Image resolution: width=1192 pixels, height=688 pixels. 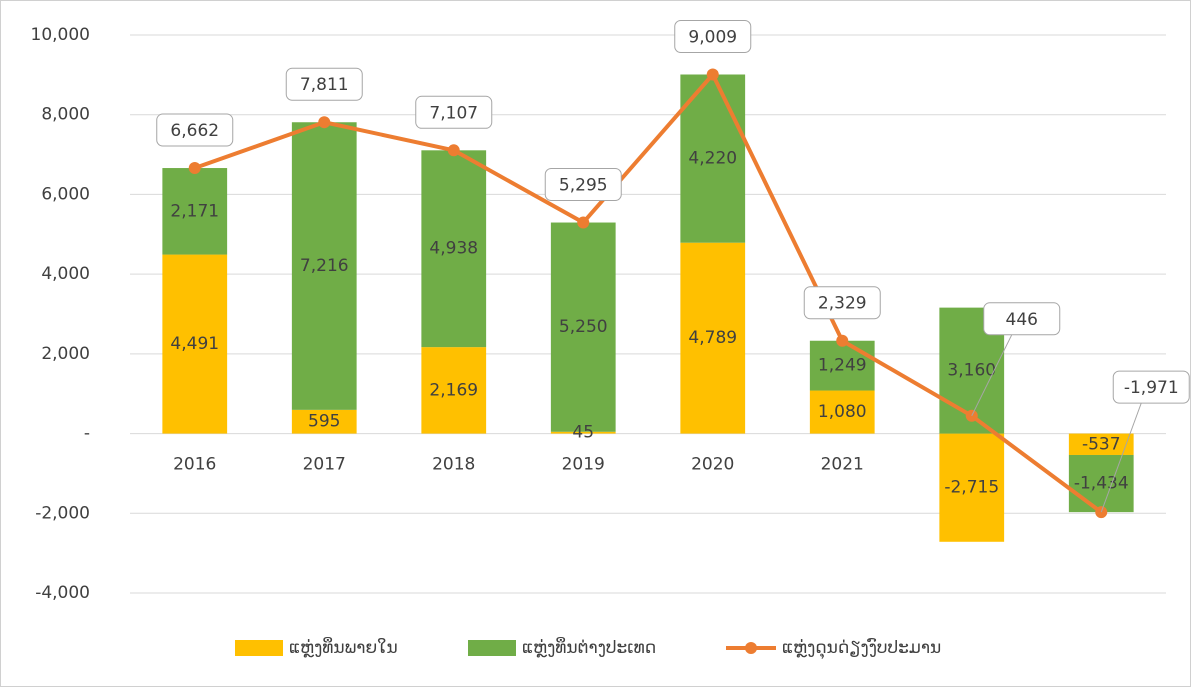 What do you see at coordinates (62, 593) in the screenshot?
I see `y-tick-label: -4,000` at bounding box center [62, 593].